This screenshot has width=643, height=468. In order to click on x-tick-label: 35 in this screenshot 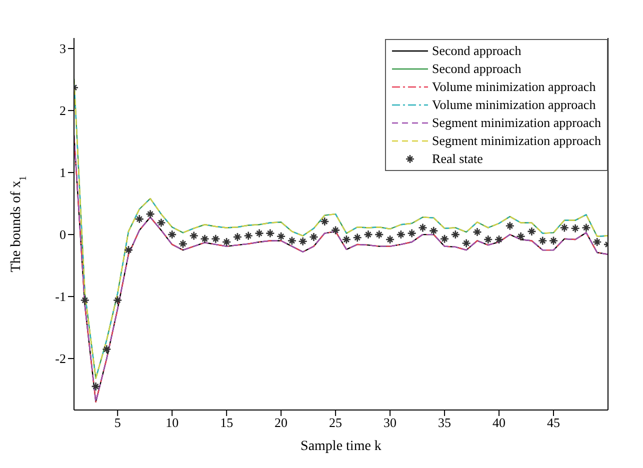, I will do `click(445, 422)`.